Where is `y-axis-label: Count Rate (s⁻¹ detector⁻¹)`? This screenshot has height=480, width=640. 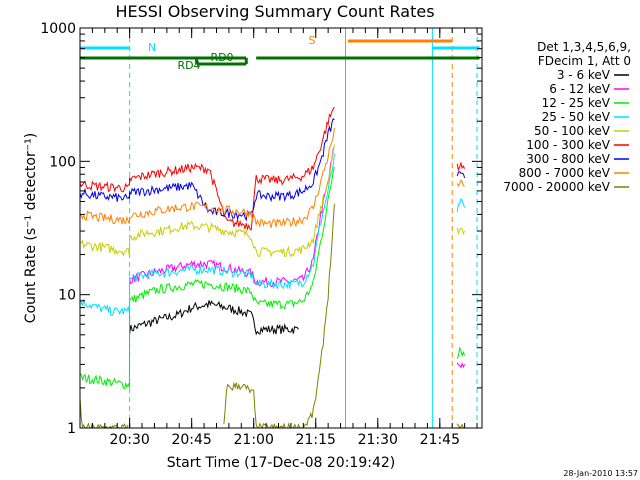 y-axis-label: Count Rate (s⁻¹ detector⁻¹) is located at coordinates (31, 228).